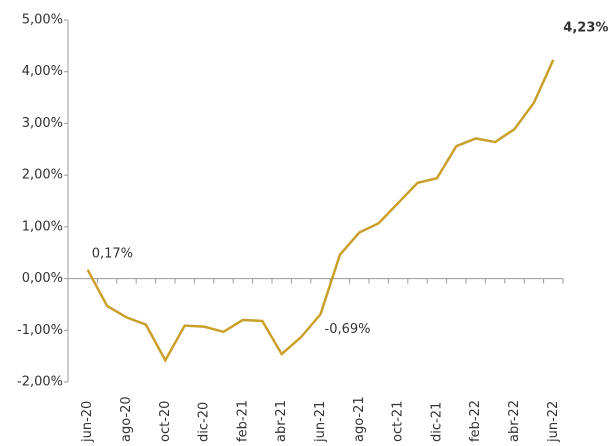  Describe the element at coordinates (585, 27) in the screenshot. I see `data-label: 4,23%` at that location.